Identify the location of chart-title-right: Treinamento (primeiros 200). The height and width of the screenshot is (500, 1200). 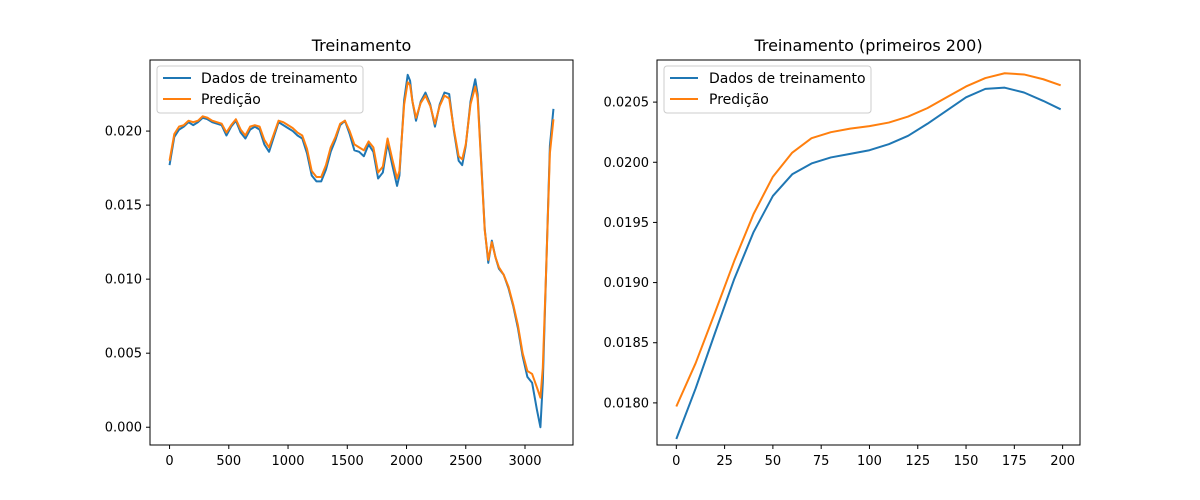
(867, 45).